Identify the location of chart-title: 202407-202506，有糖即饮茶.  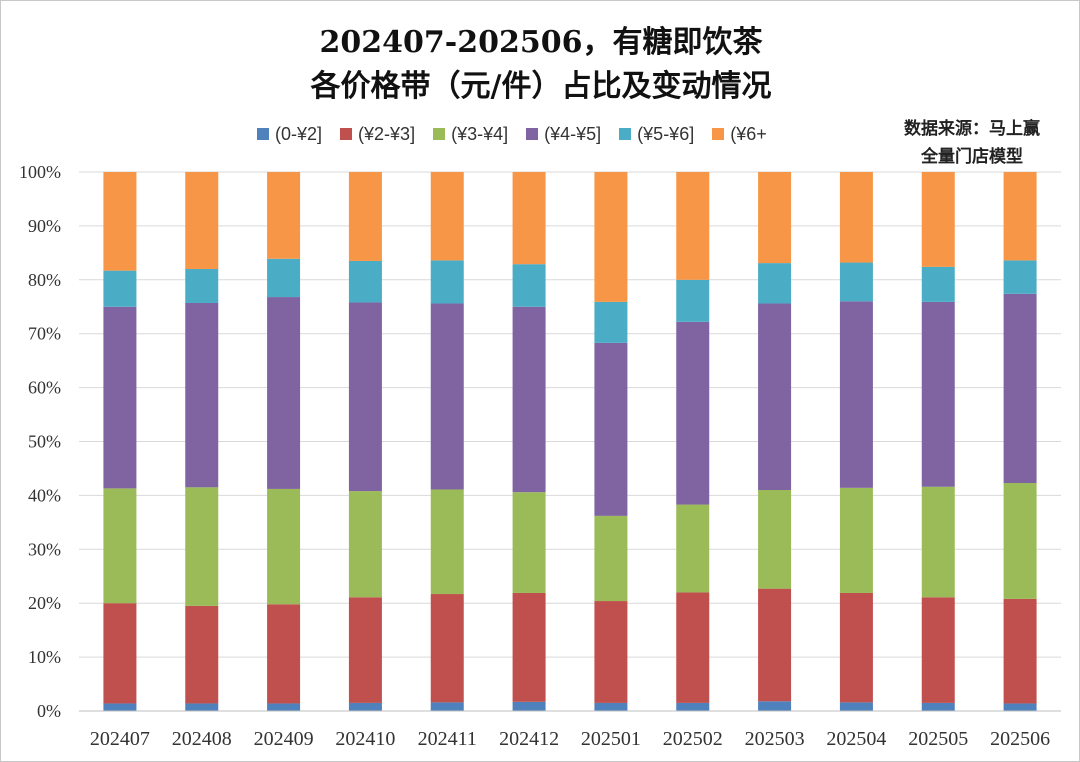
(541, 42).